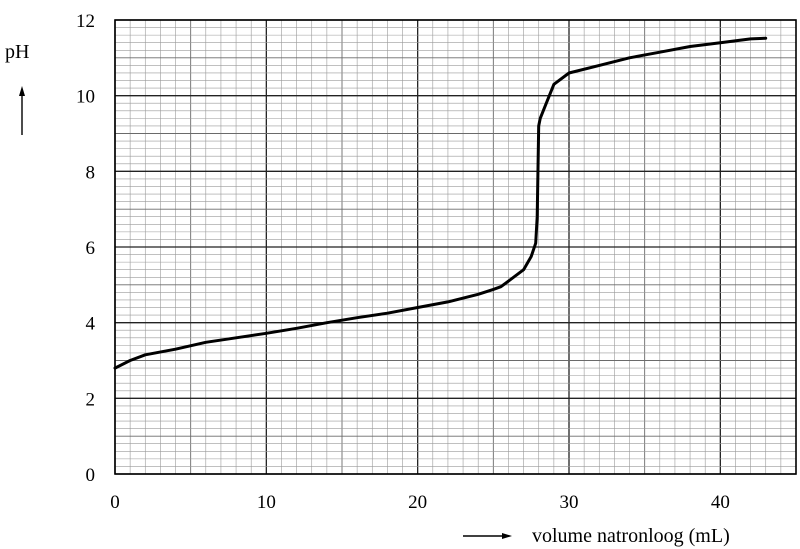 Image resolution: width=800 pixels, height=549 pixels. Describe the element at coordinates (91, 248) in the screenshot. I see `y-tick-label: 6` at that location.